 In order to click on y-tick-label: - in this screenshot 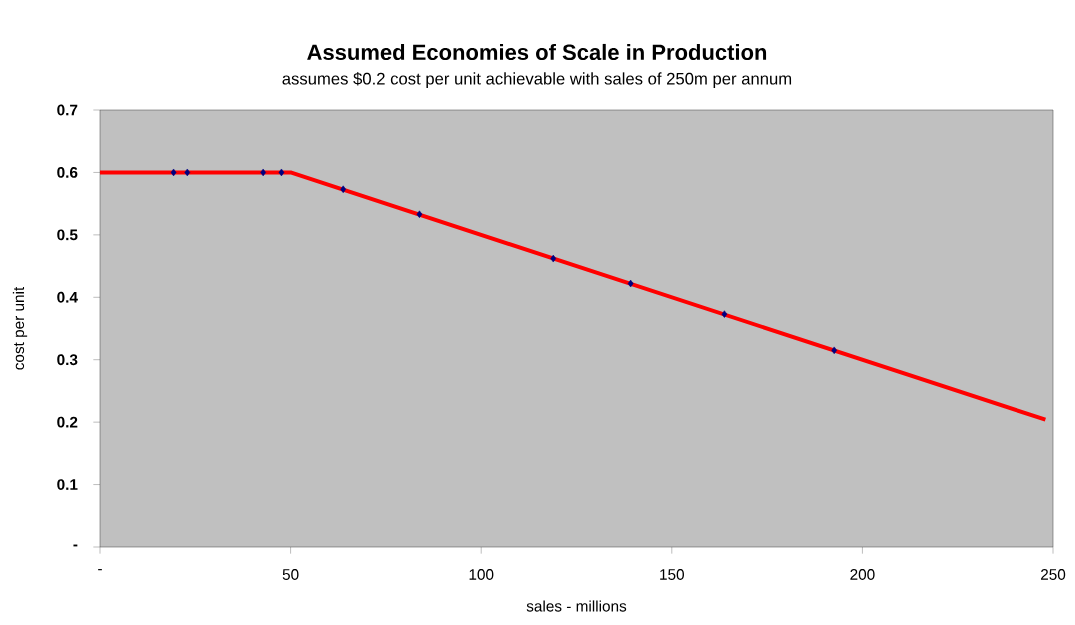, I will do `click(75, 545)`.